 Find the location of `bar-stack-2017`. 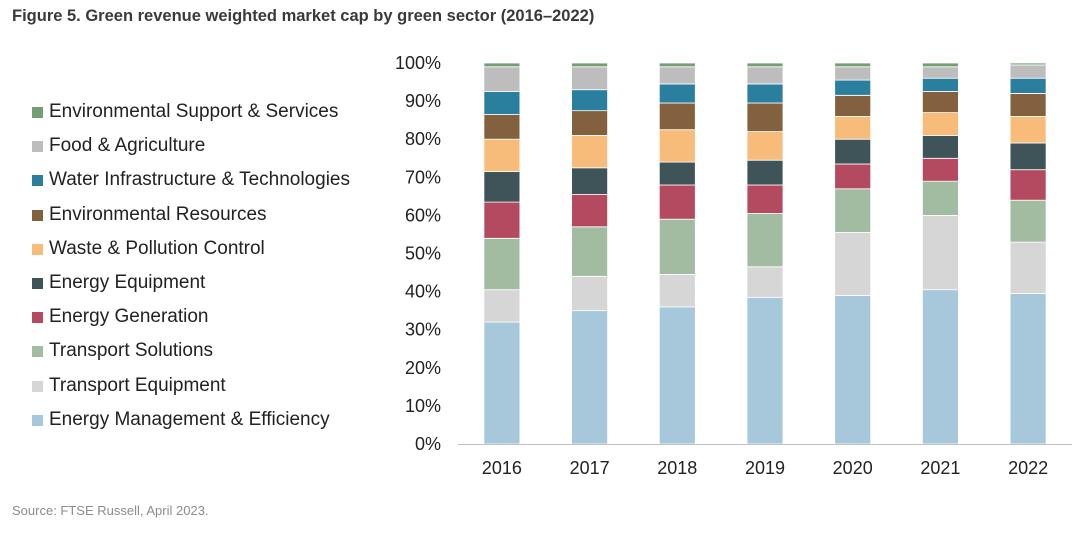

bar-stack-2017 is located at coordinates (589, 253).